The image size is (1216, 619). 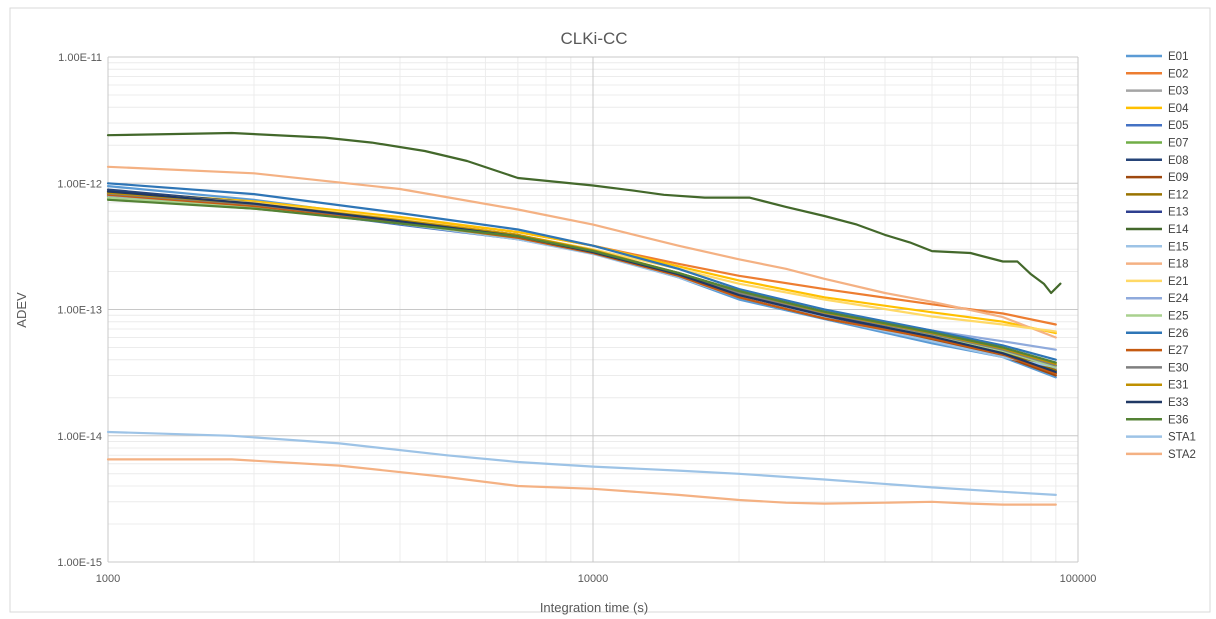 What do you see at coordinates (1178, 161) in the screenshot?
I see `legend-label: E08` at bounding box center [1178, 161].